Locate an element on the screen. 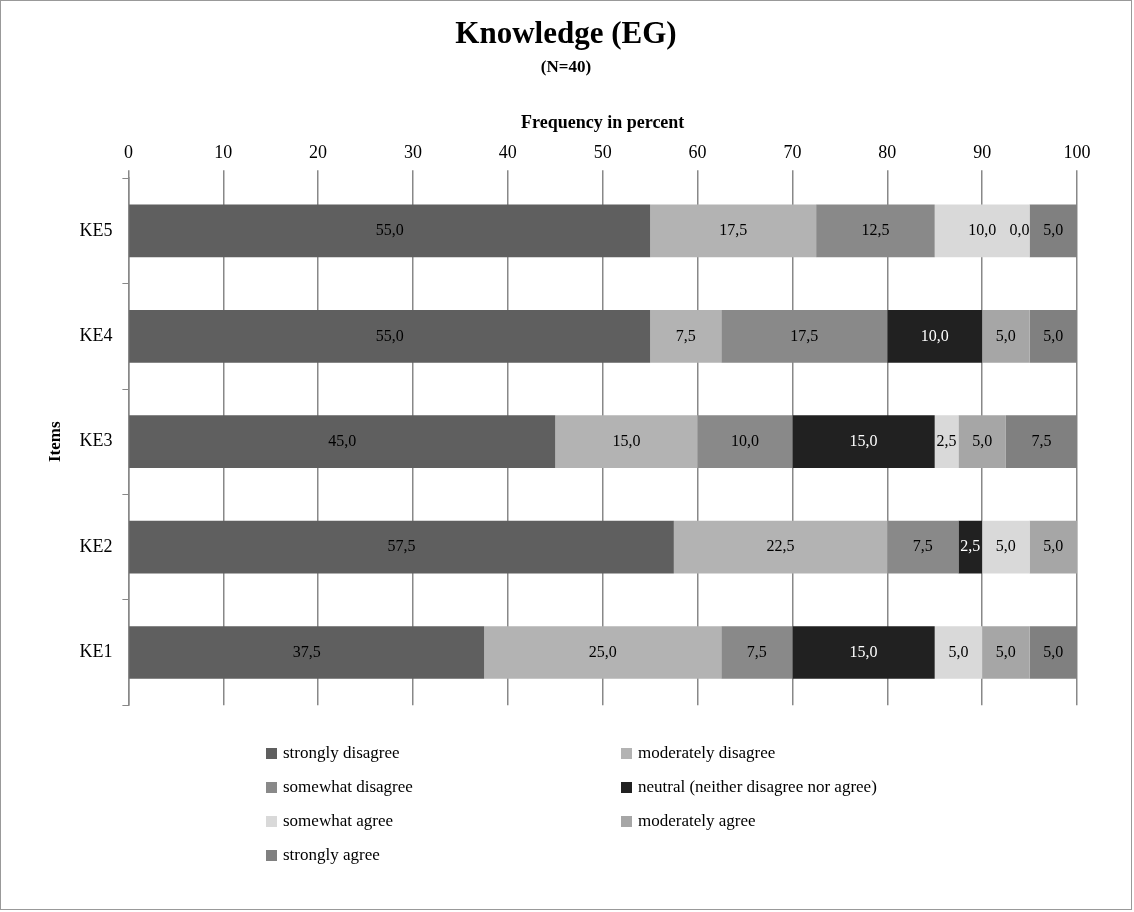  x-tick-label: 30 is located at coordinates (412, 152).